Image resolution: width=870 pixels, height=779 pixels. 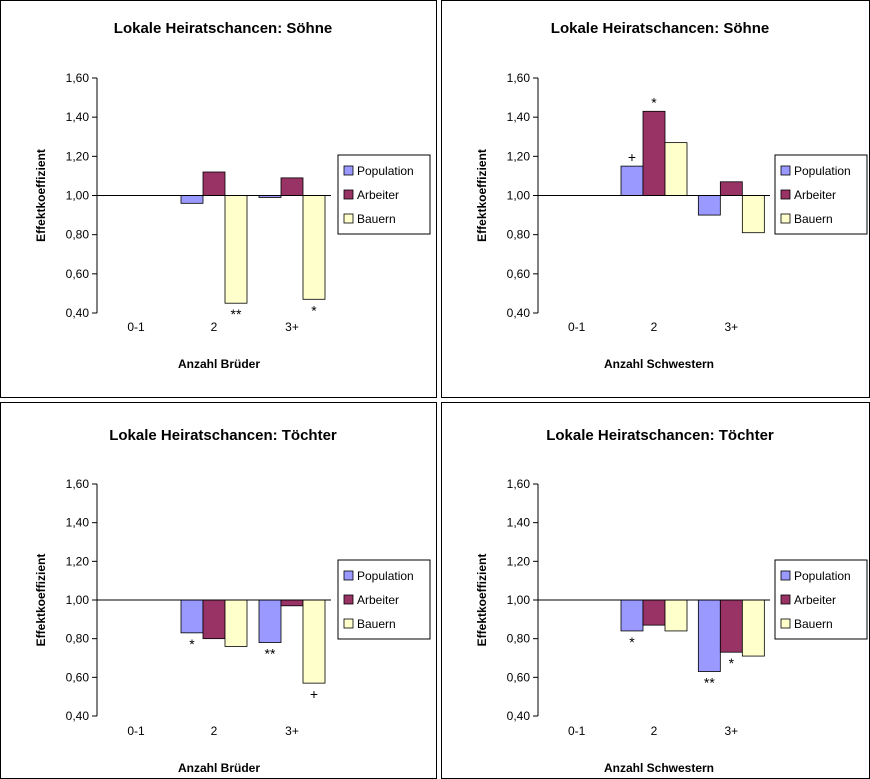 What do you see at coordinates (660, 435) in the screenshot?
I see `chart-title: Lokale Heiratschancen: Töchter` at bounding box center [660, 435].